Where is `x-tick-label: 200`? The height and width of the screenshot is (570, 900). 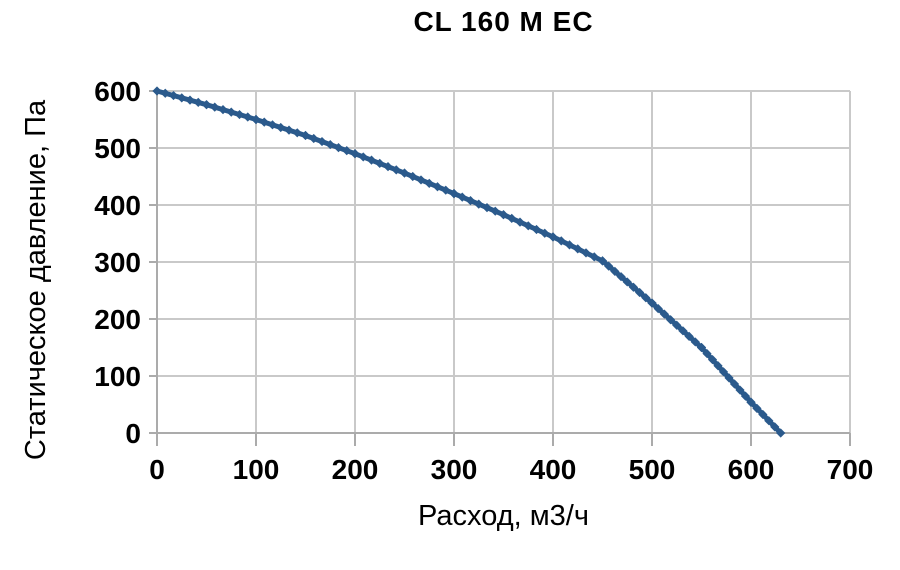
x-tick-label: 200 is located at coordinates (355, 469).